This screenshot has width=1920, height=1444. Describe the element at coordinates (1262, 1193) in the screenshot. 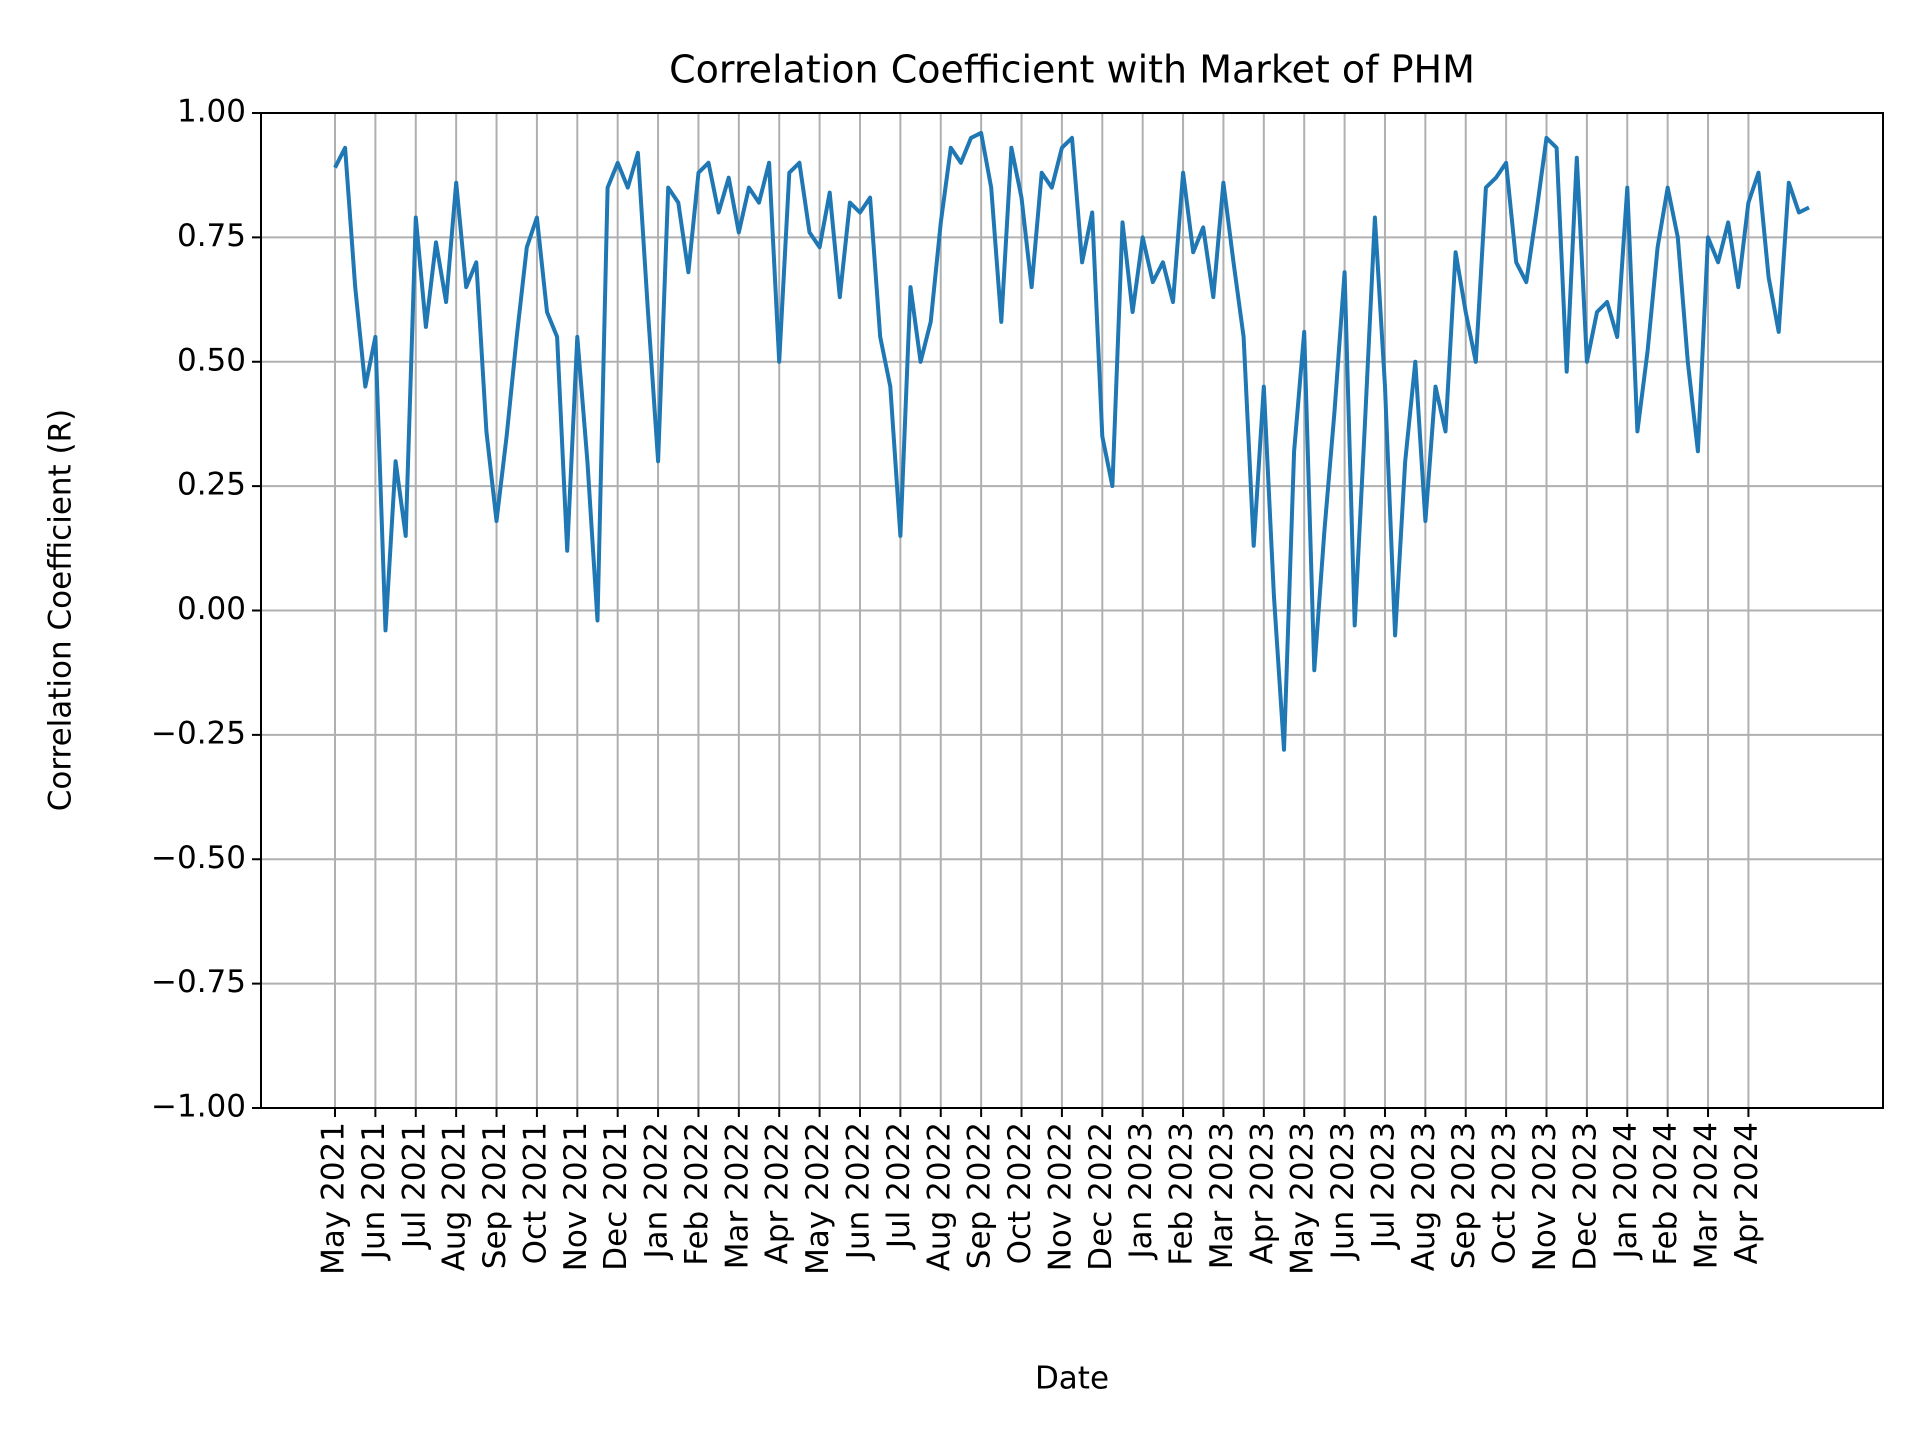

I see `x-tick-label: Apr 2023` at that location.